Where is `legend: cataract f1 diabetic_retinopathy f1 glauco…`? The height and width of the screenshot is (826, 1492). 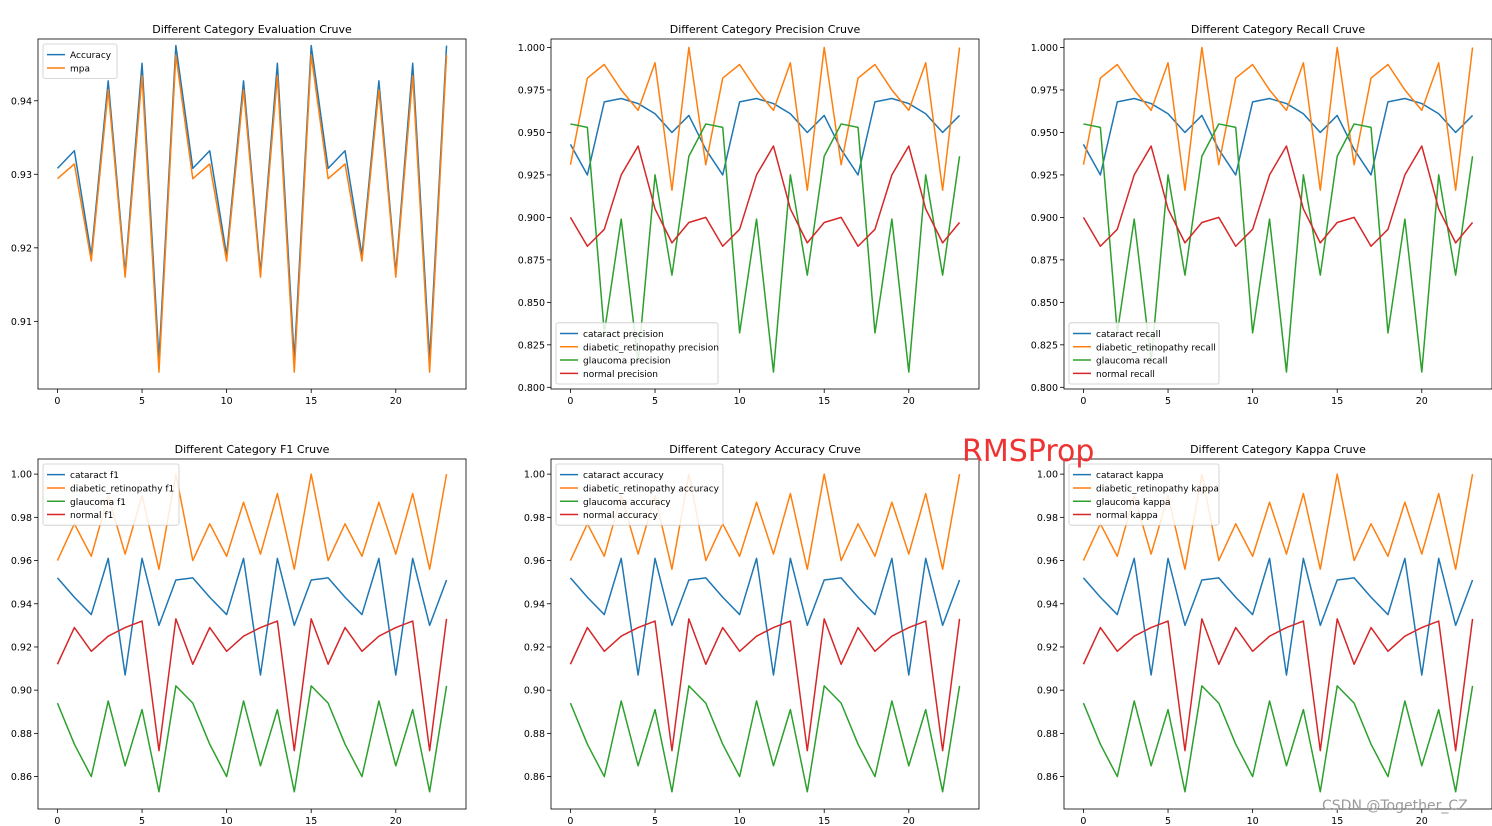
legend: cataract f1 diabetic_retinopathy f1 glauco… is located at coordinates (111, 494).